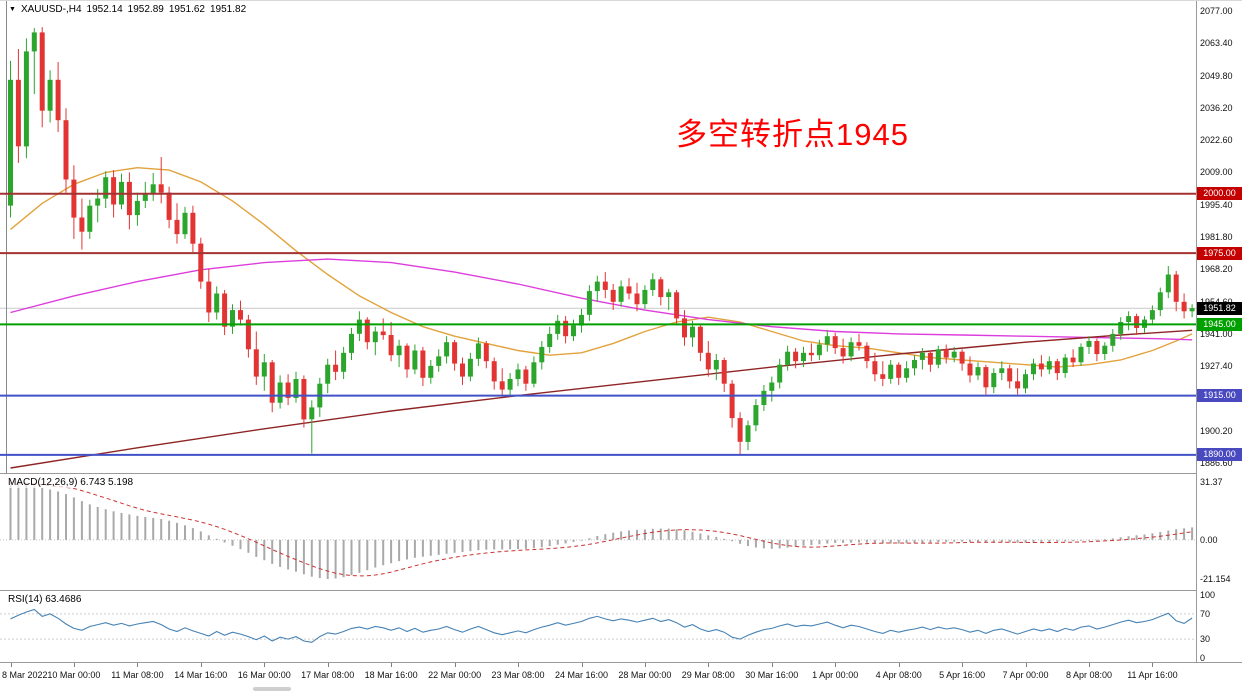  I want to click on symbol-dropdown-icon: ▼, so click(12, 9).